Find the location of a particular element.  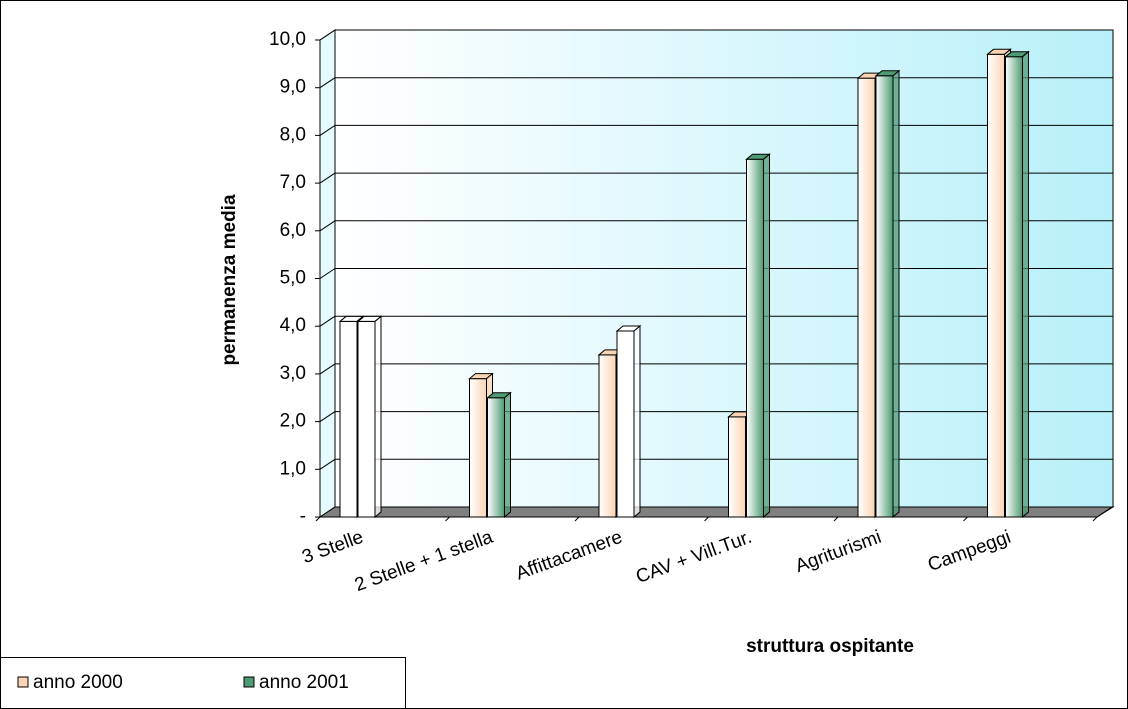

y-axis-title: permanenza media is located at coordinates (229, 279).